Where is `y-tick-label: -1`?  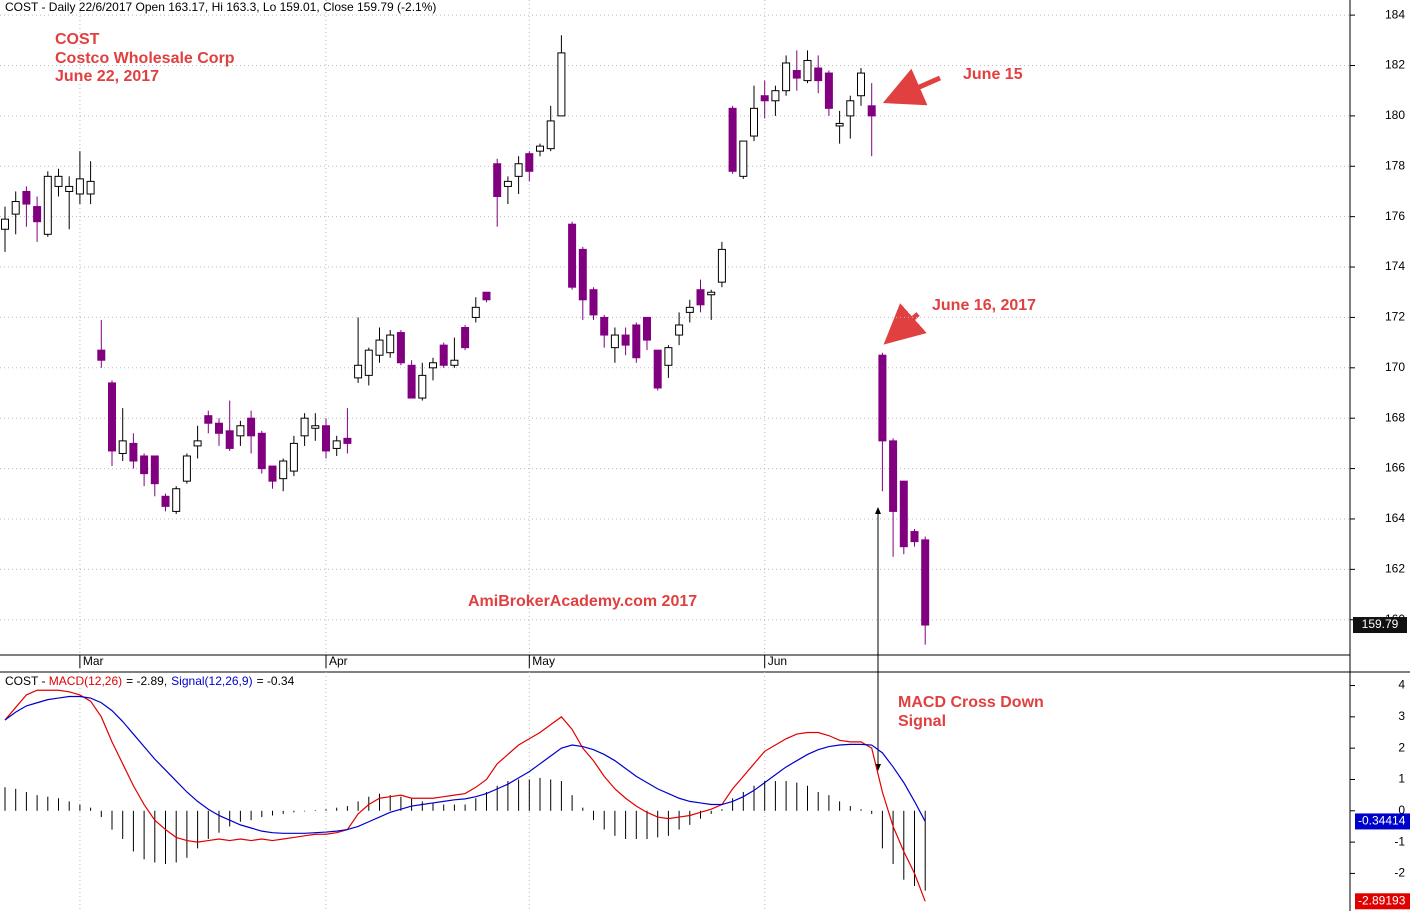
y-tick-label: -1 is located at coordinates (1399, 841).